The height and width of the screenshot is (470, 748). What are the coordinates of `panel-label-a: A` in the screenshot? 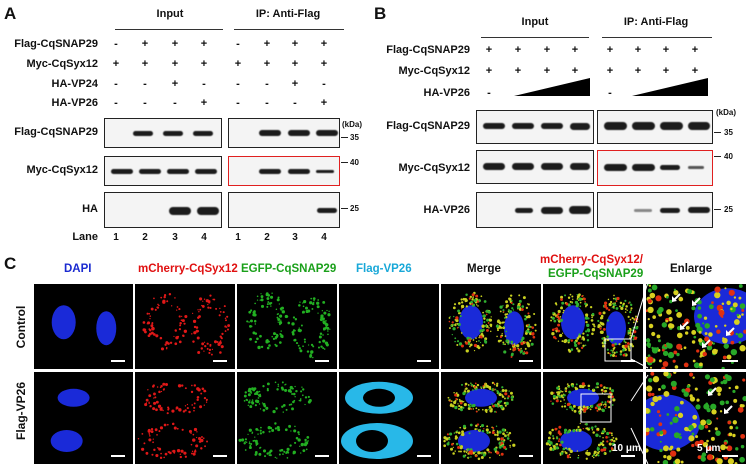 It's located at (10, 13).